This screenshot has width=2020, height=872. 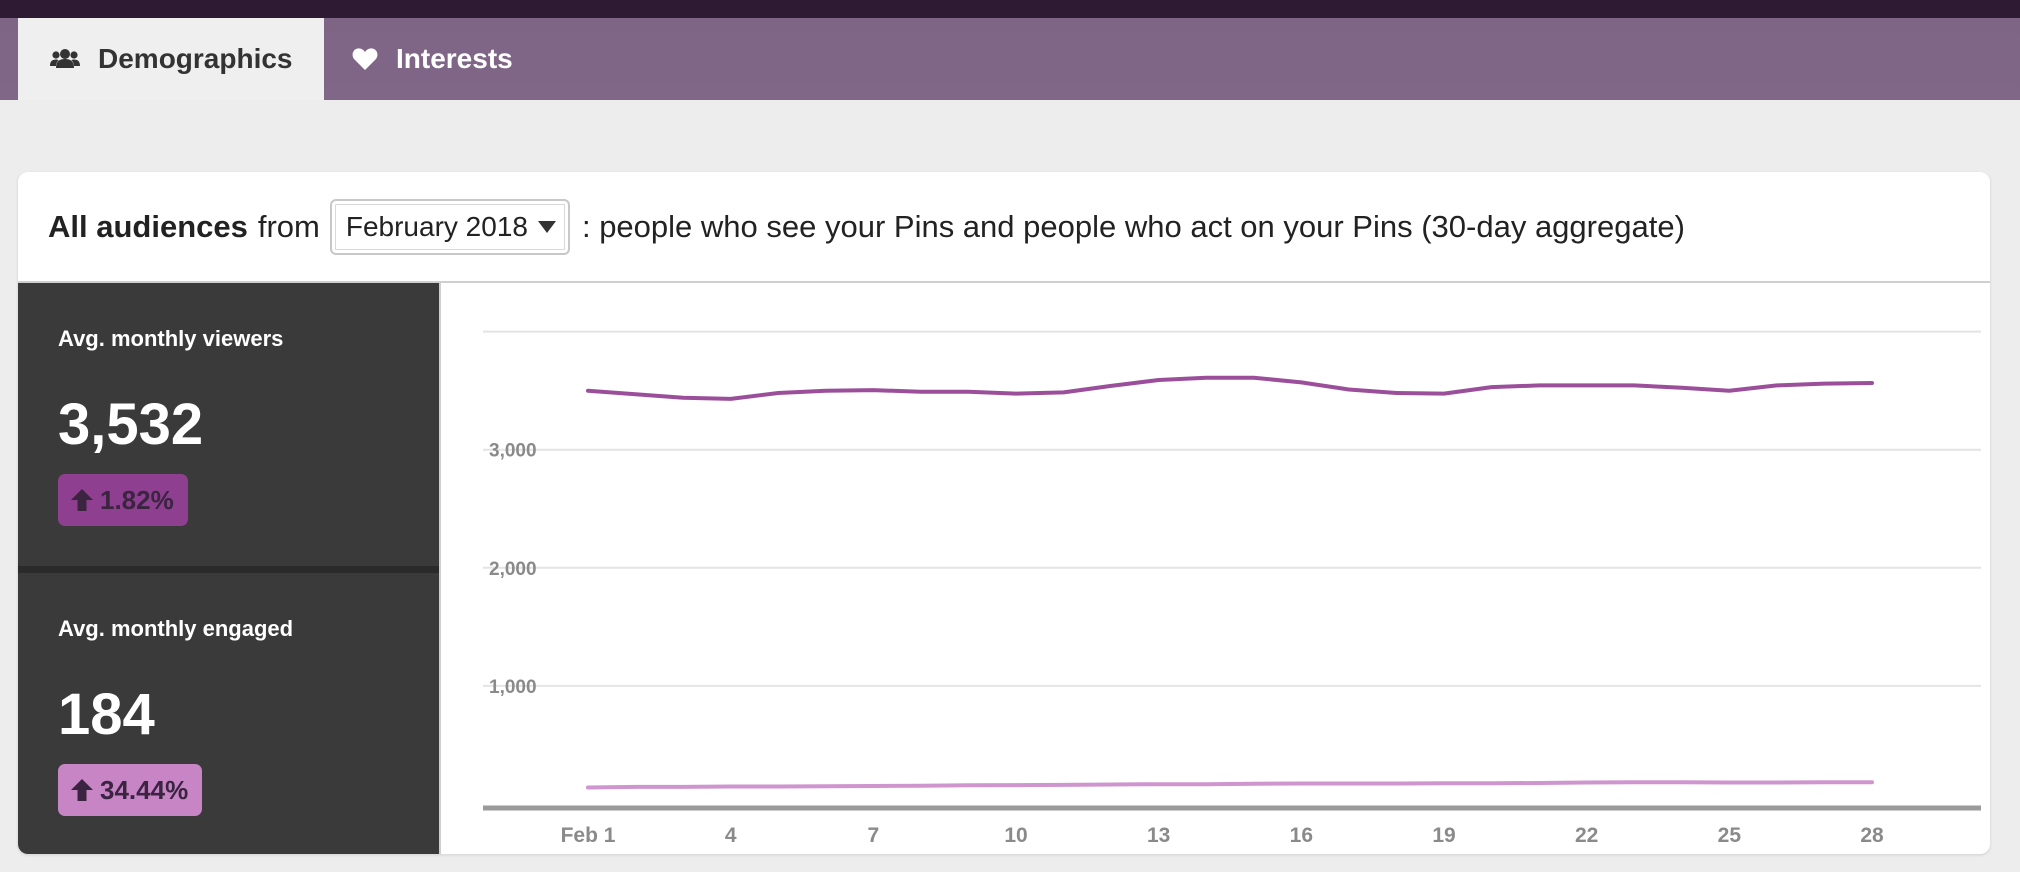 I want to click on x-tick-label: 10, so click(x=1015, y=835).